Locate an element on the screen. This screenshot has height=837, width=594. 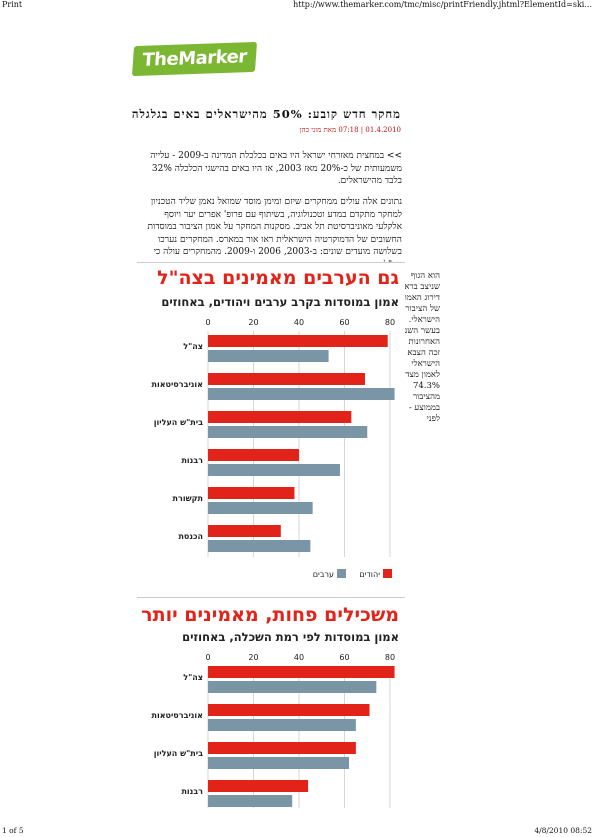
category-label: תקשורת is located at coordinates (188, 498).